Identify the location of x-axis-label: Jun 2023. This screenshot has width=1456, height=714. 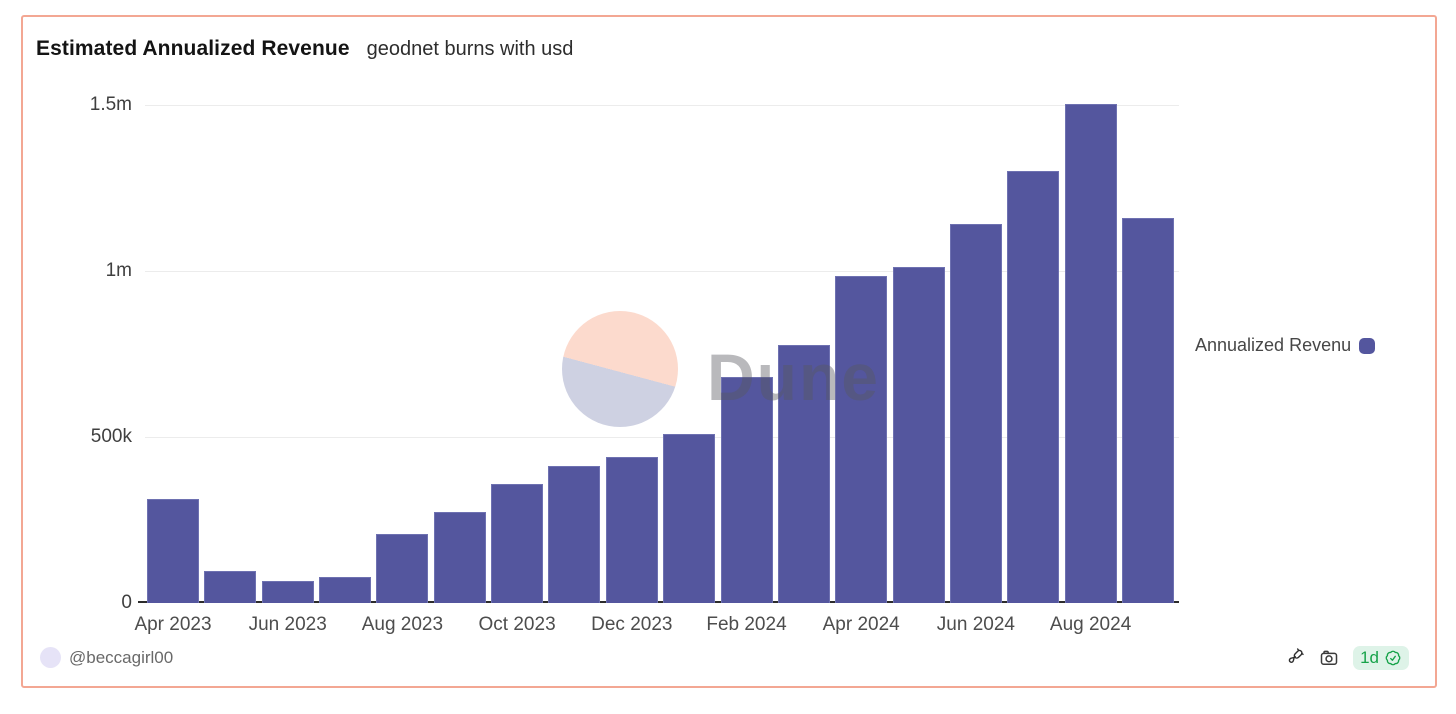
(287, 624).